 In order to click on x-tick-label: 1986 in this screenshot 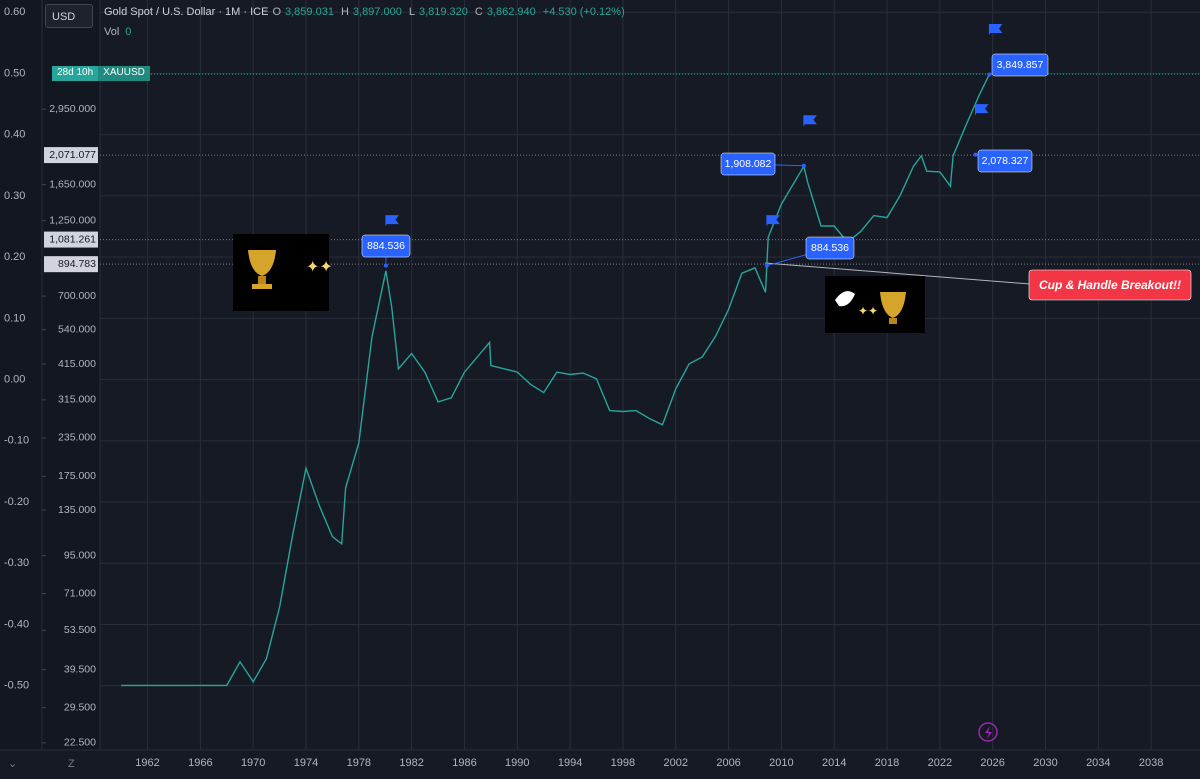, I will do `click(464, 763)`.